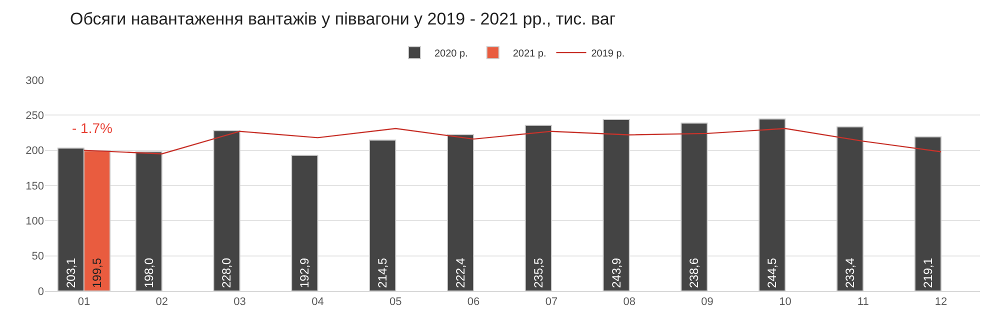 The width and height of the screenshot is (1000, 319). I want to click on data-label: 192,9, so click(305, 273).